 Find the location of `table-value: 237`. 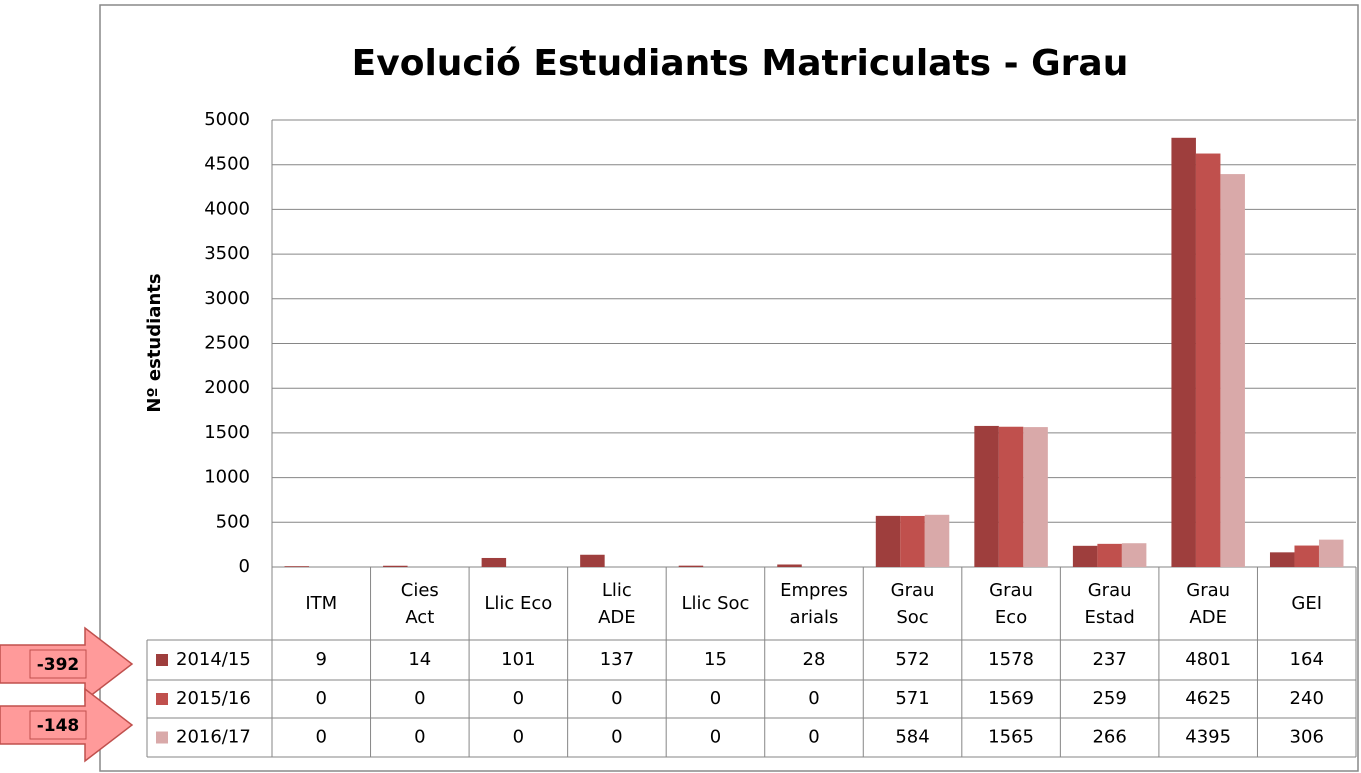

table-value: 237 is located at coordinates (1109, 659).